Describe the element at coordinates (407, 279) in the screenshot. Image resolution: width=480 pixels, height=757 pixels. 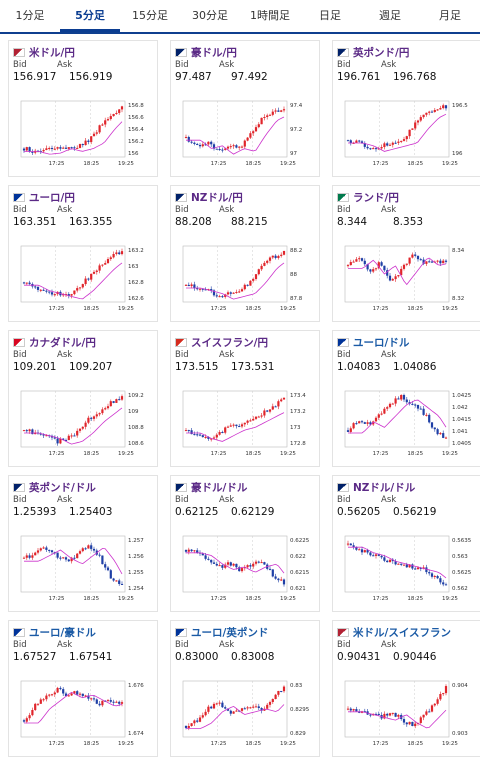
I see `mini-chart: 8.34 8.32 17:25 18:25 19:25` at that location.